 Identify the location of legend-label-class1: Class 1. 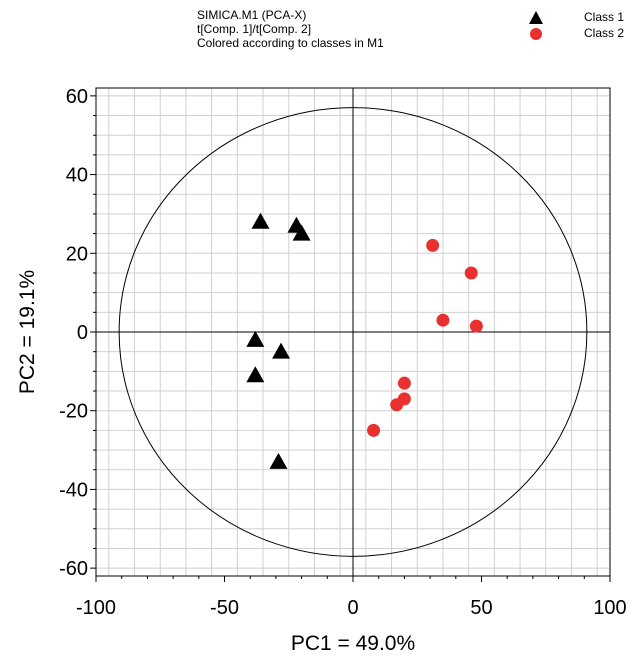
(604, 17).